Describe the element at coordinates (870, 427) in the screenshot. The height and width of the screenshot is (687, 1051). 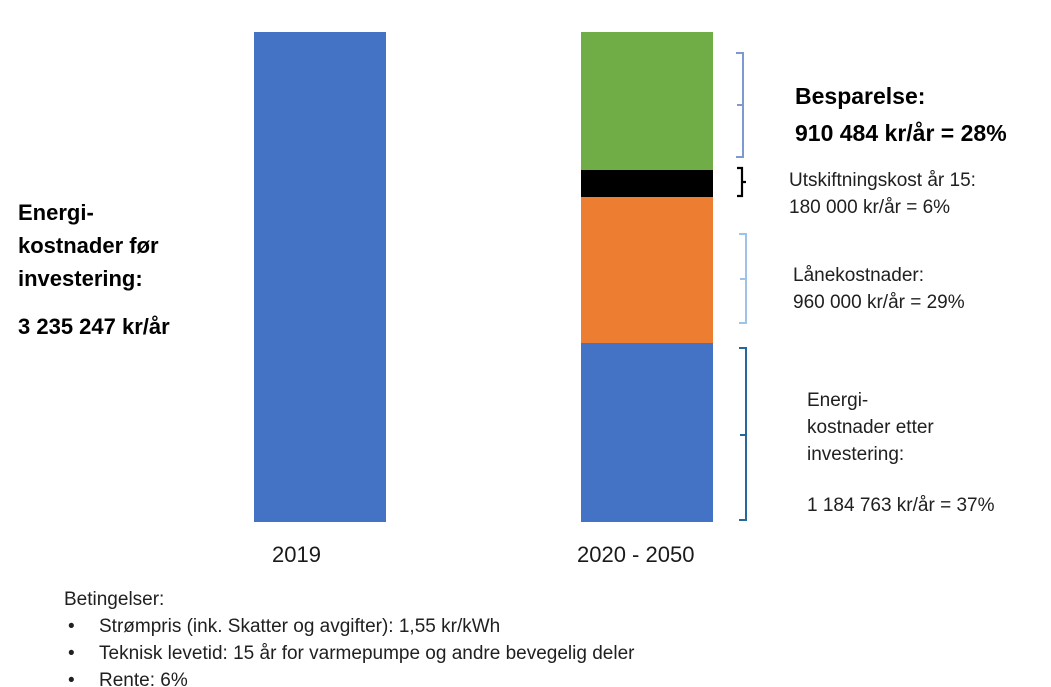
I see `energy-after-line2: kostnader etter` at that location.